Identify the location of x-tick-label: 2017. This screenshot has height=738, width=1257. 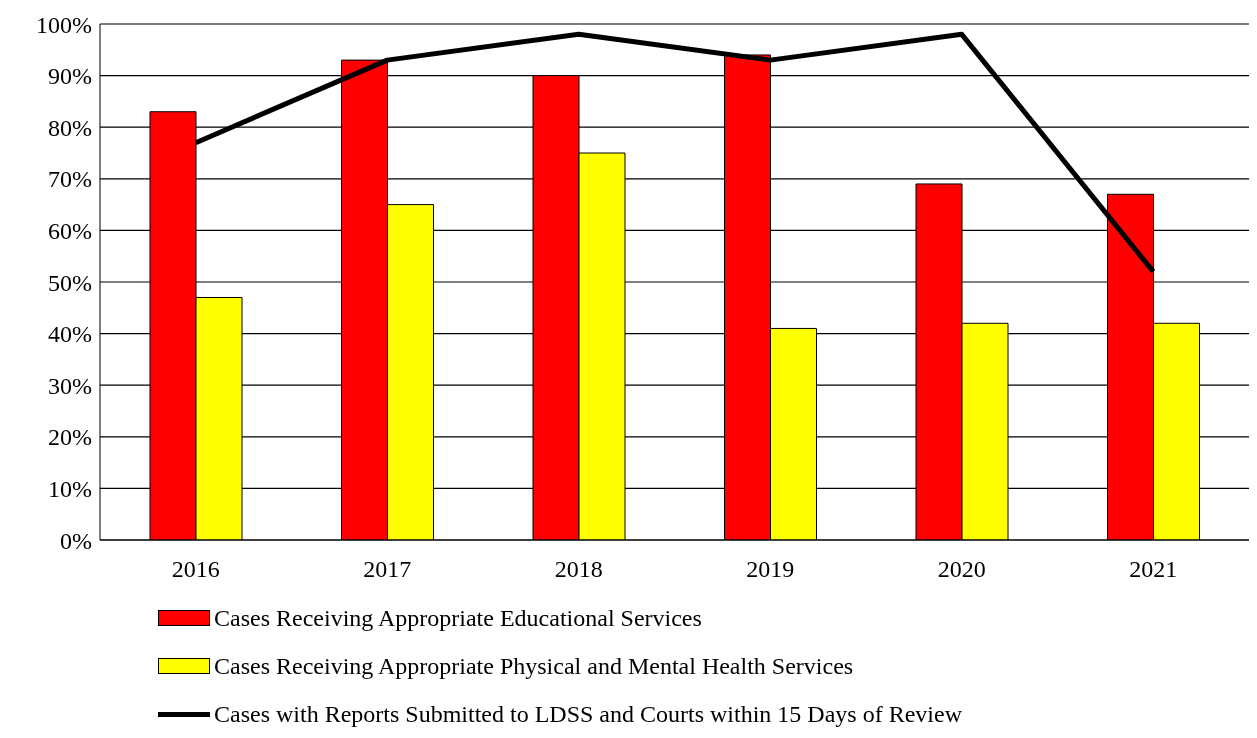
(387, 569).